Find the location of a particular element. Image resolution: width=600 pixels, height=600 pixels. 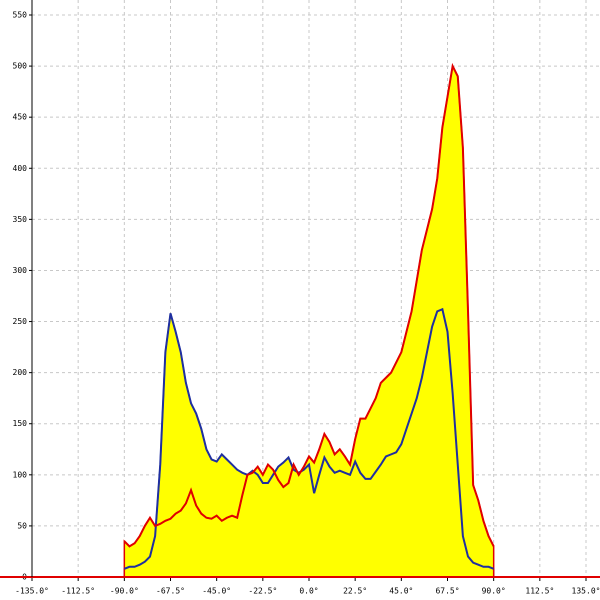

x-tick-label: 90.0° is located at coordinates (494, 591).